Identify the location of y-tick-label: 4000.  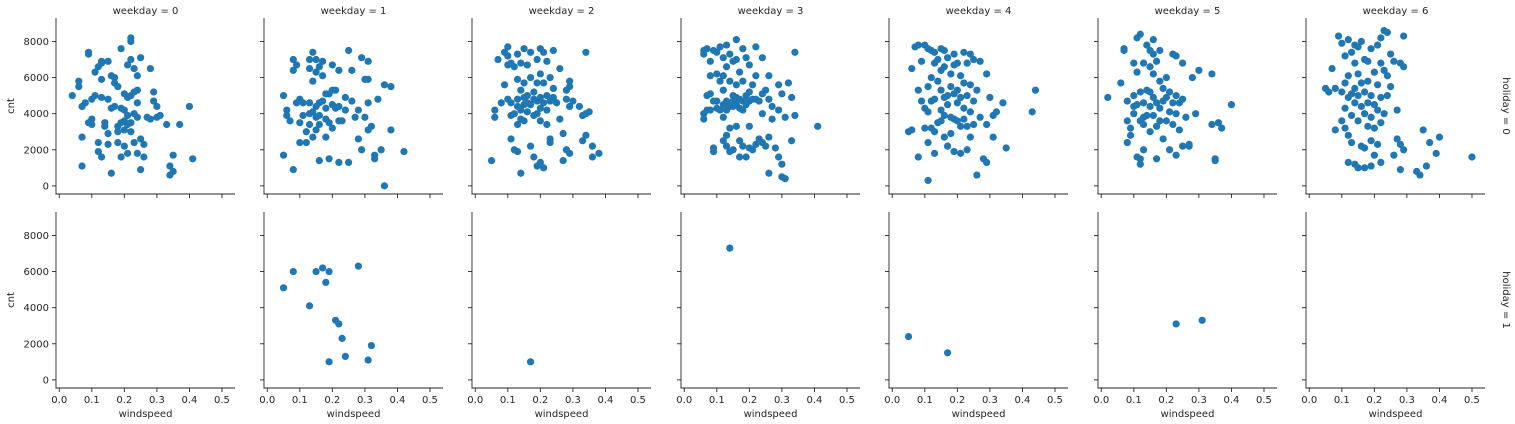
(36, 114).